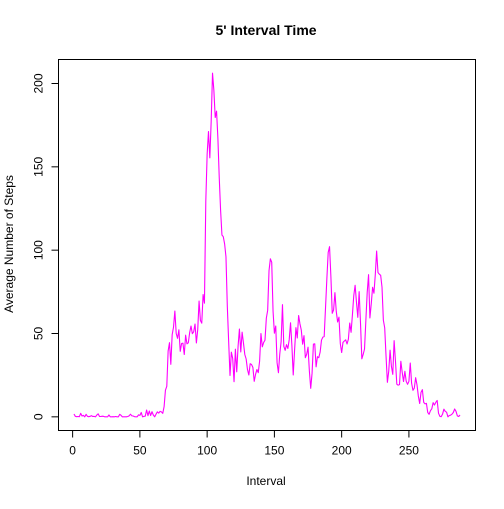  What do you see at coordinates (409, 451) in the screenshot?
I see `x-tick-label: 250` at bounding box center [409, 451].